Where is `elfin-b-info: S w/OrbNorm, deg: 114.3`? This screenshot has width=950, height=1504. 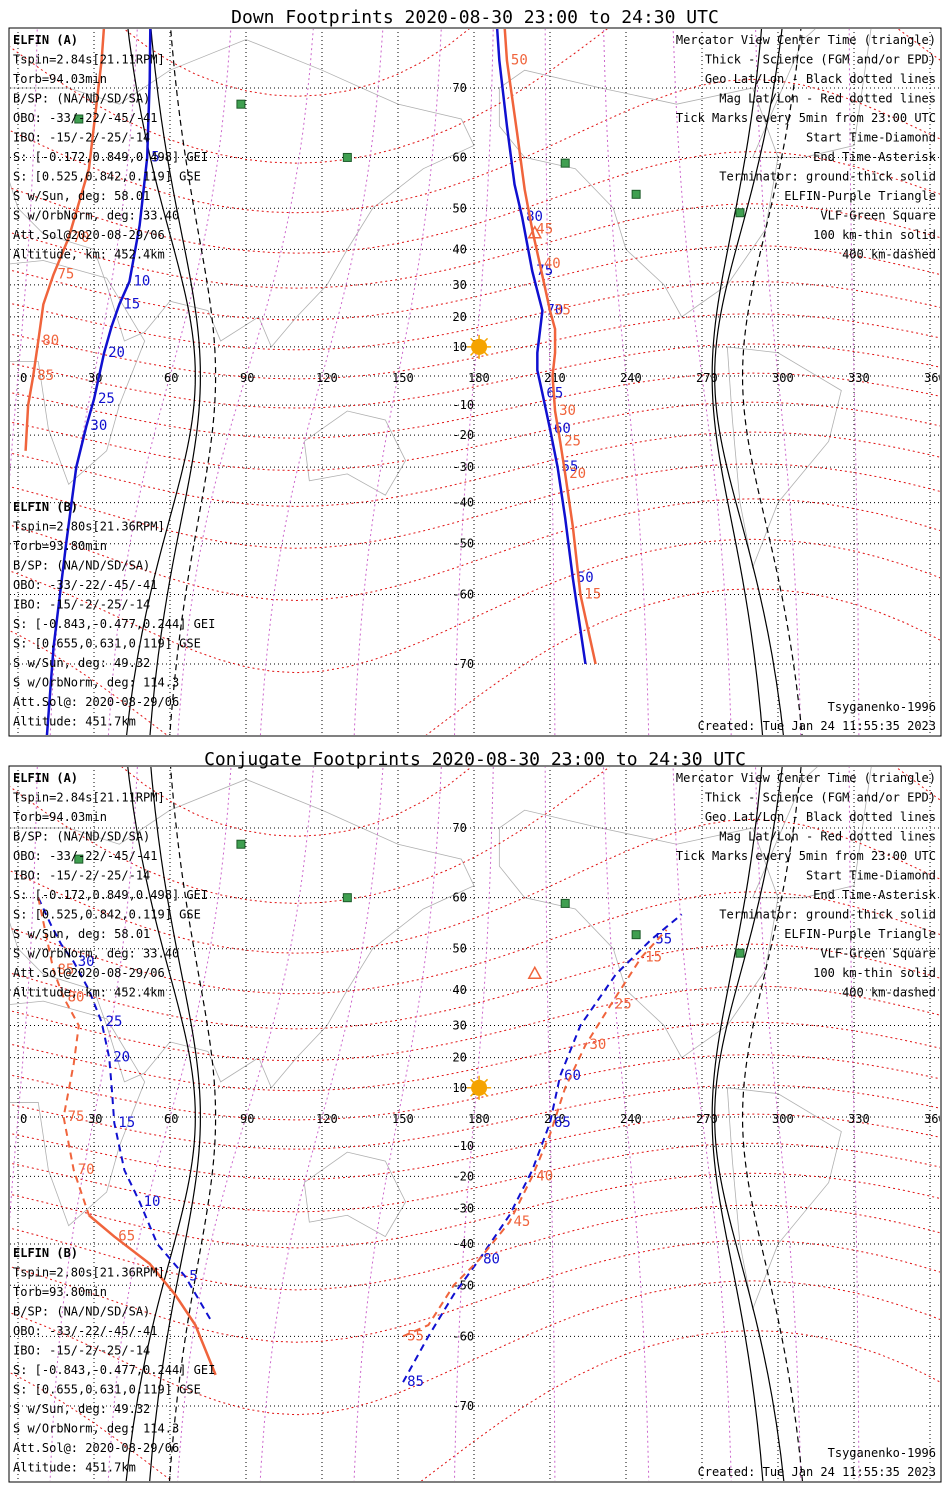
elfin-b-info: S w/OrbNorm, deg: 114.3 is located at coordinates (96, 1429).